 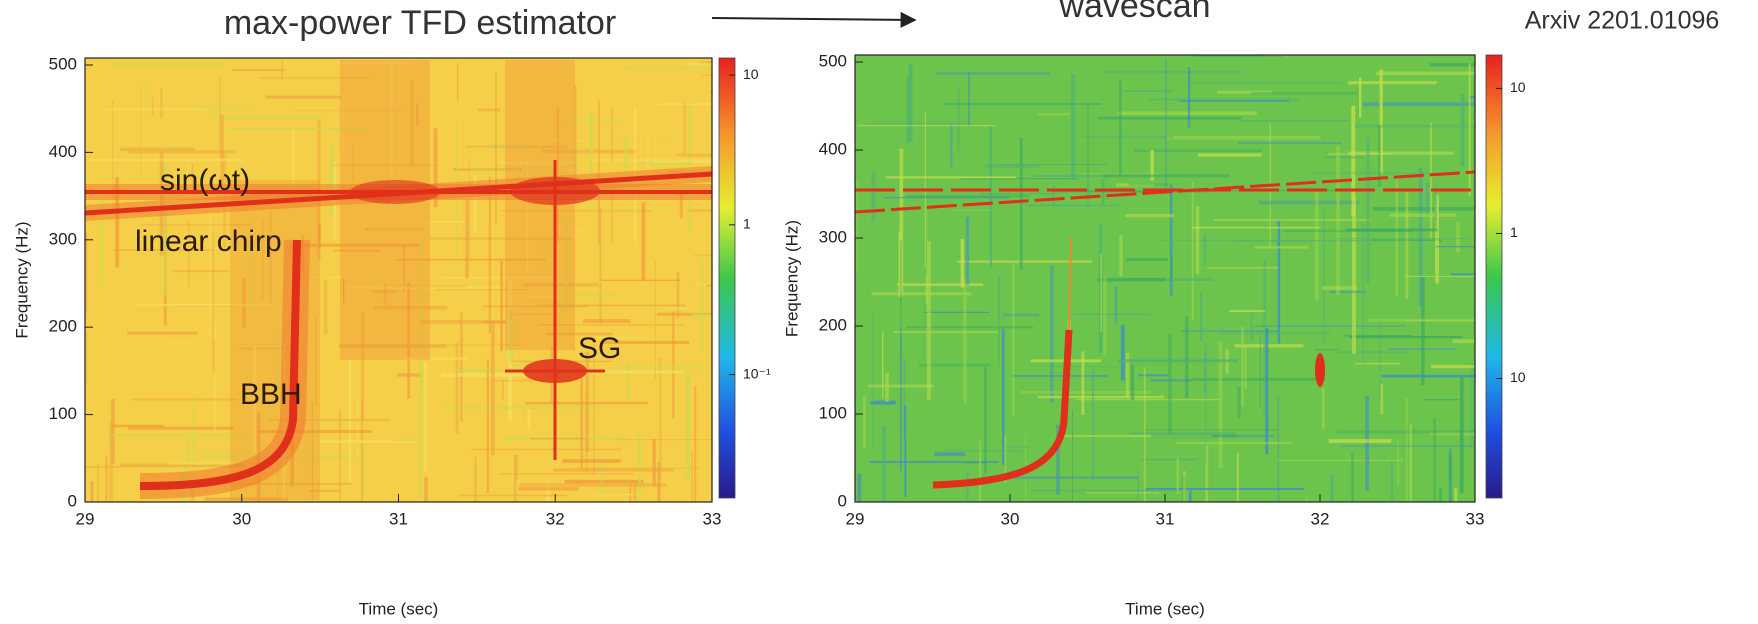 What do you see at coordinates (1134, 12) in the screenshot?
I see `chart-title: wavescan` at bounding box center [1134, 12].